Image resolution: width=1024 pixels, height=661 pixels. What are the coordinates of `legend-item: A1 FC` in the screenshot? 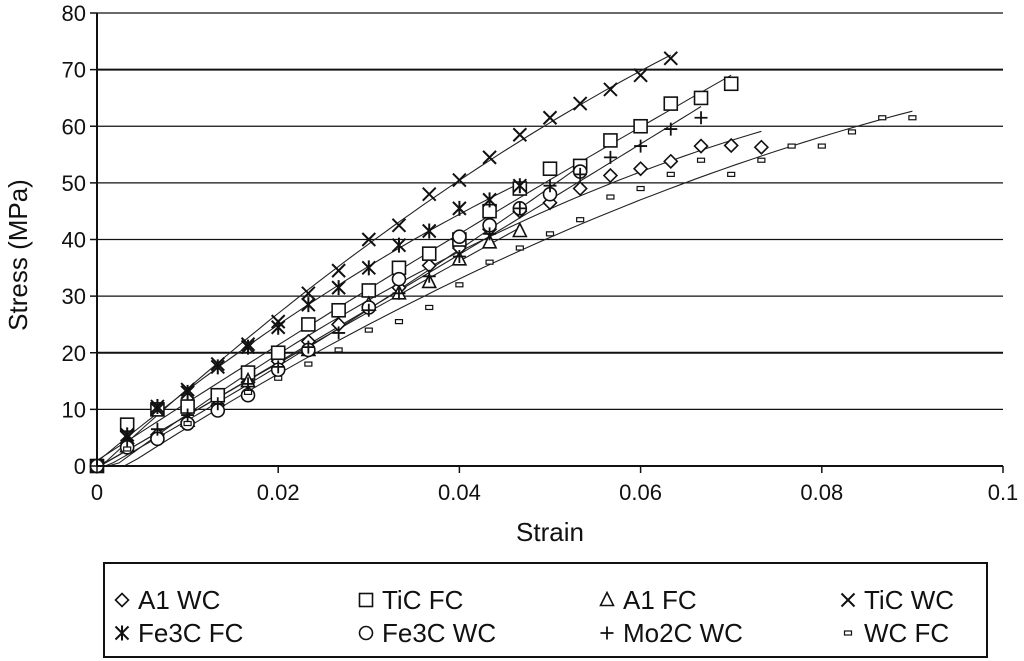 It's located at (648, 600).